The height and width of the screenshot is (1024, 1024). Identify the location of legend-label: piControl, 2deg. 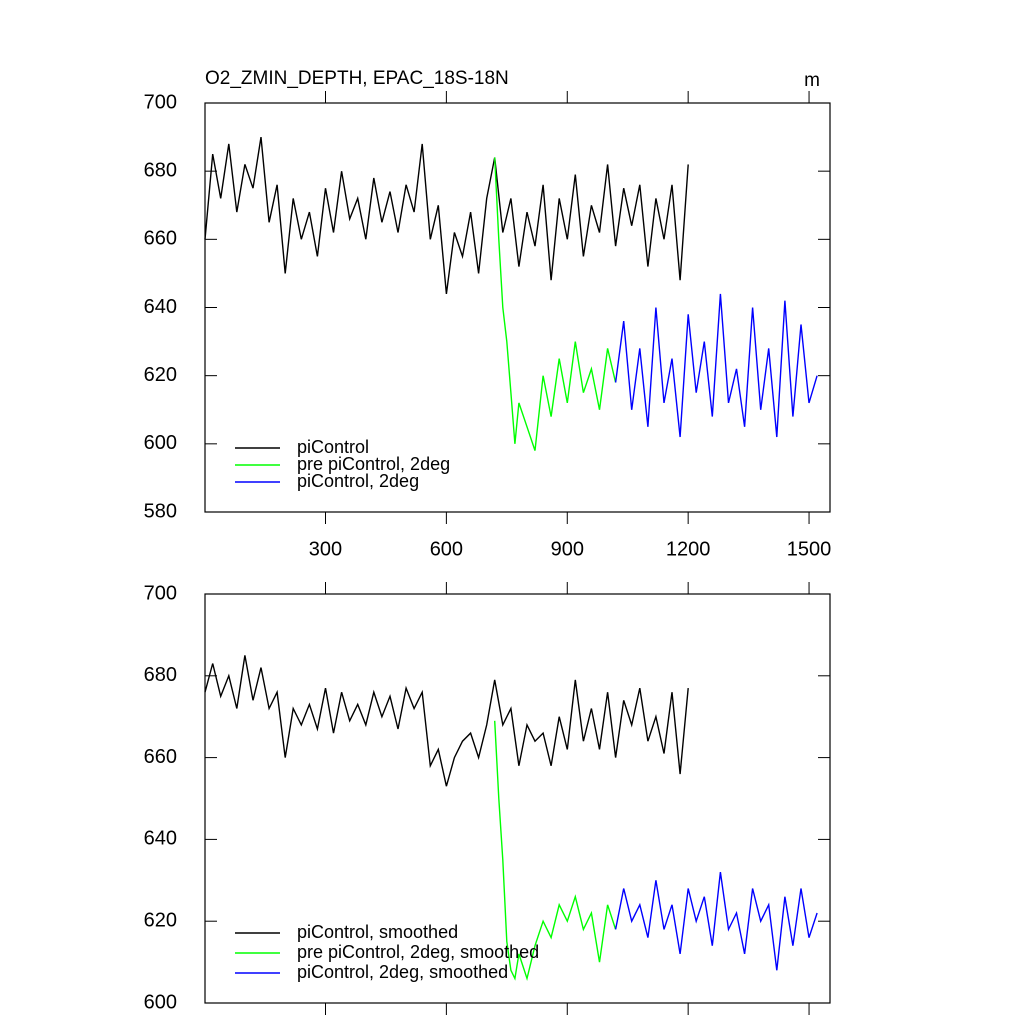
(358, 481).